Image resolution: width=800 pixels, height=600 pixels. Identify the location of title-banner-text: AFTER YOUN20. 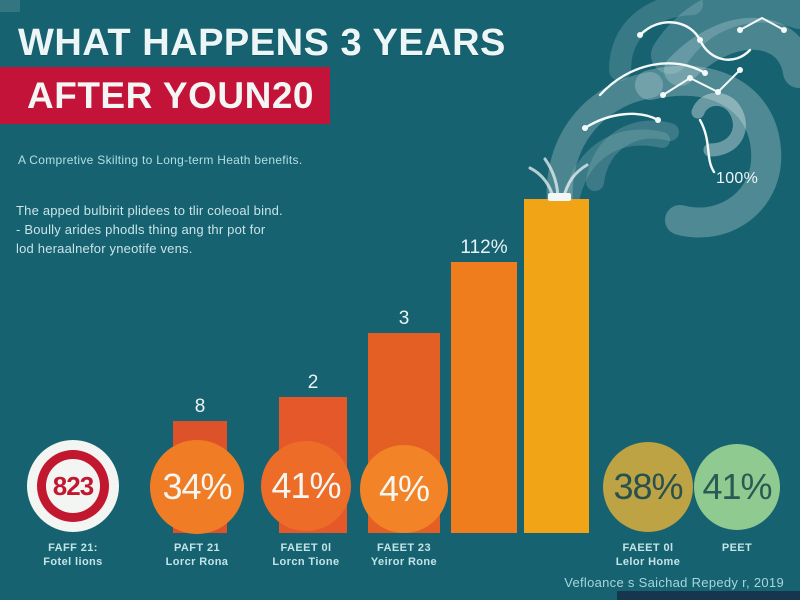
(170, 95).